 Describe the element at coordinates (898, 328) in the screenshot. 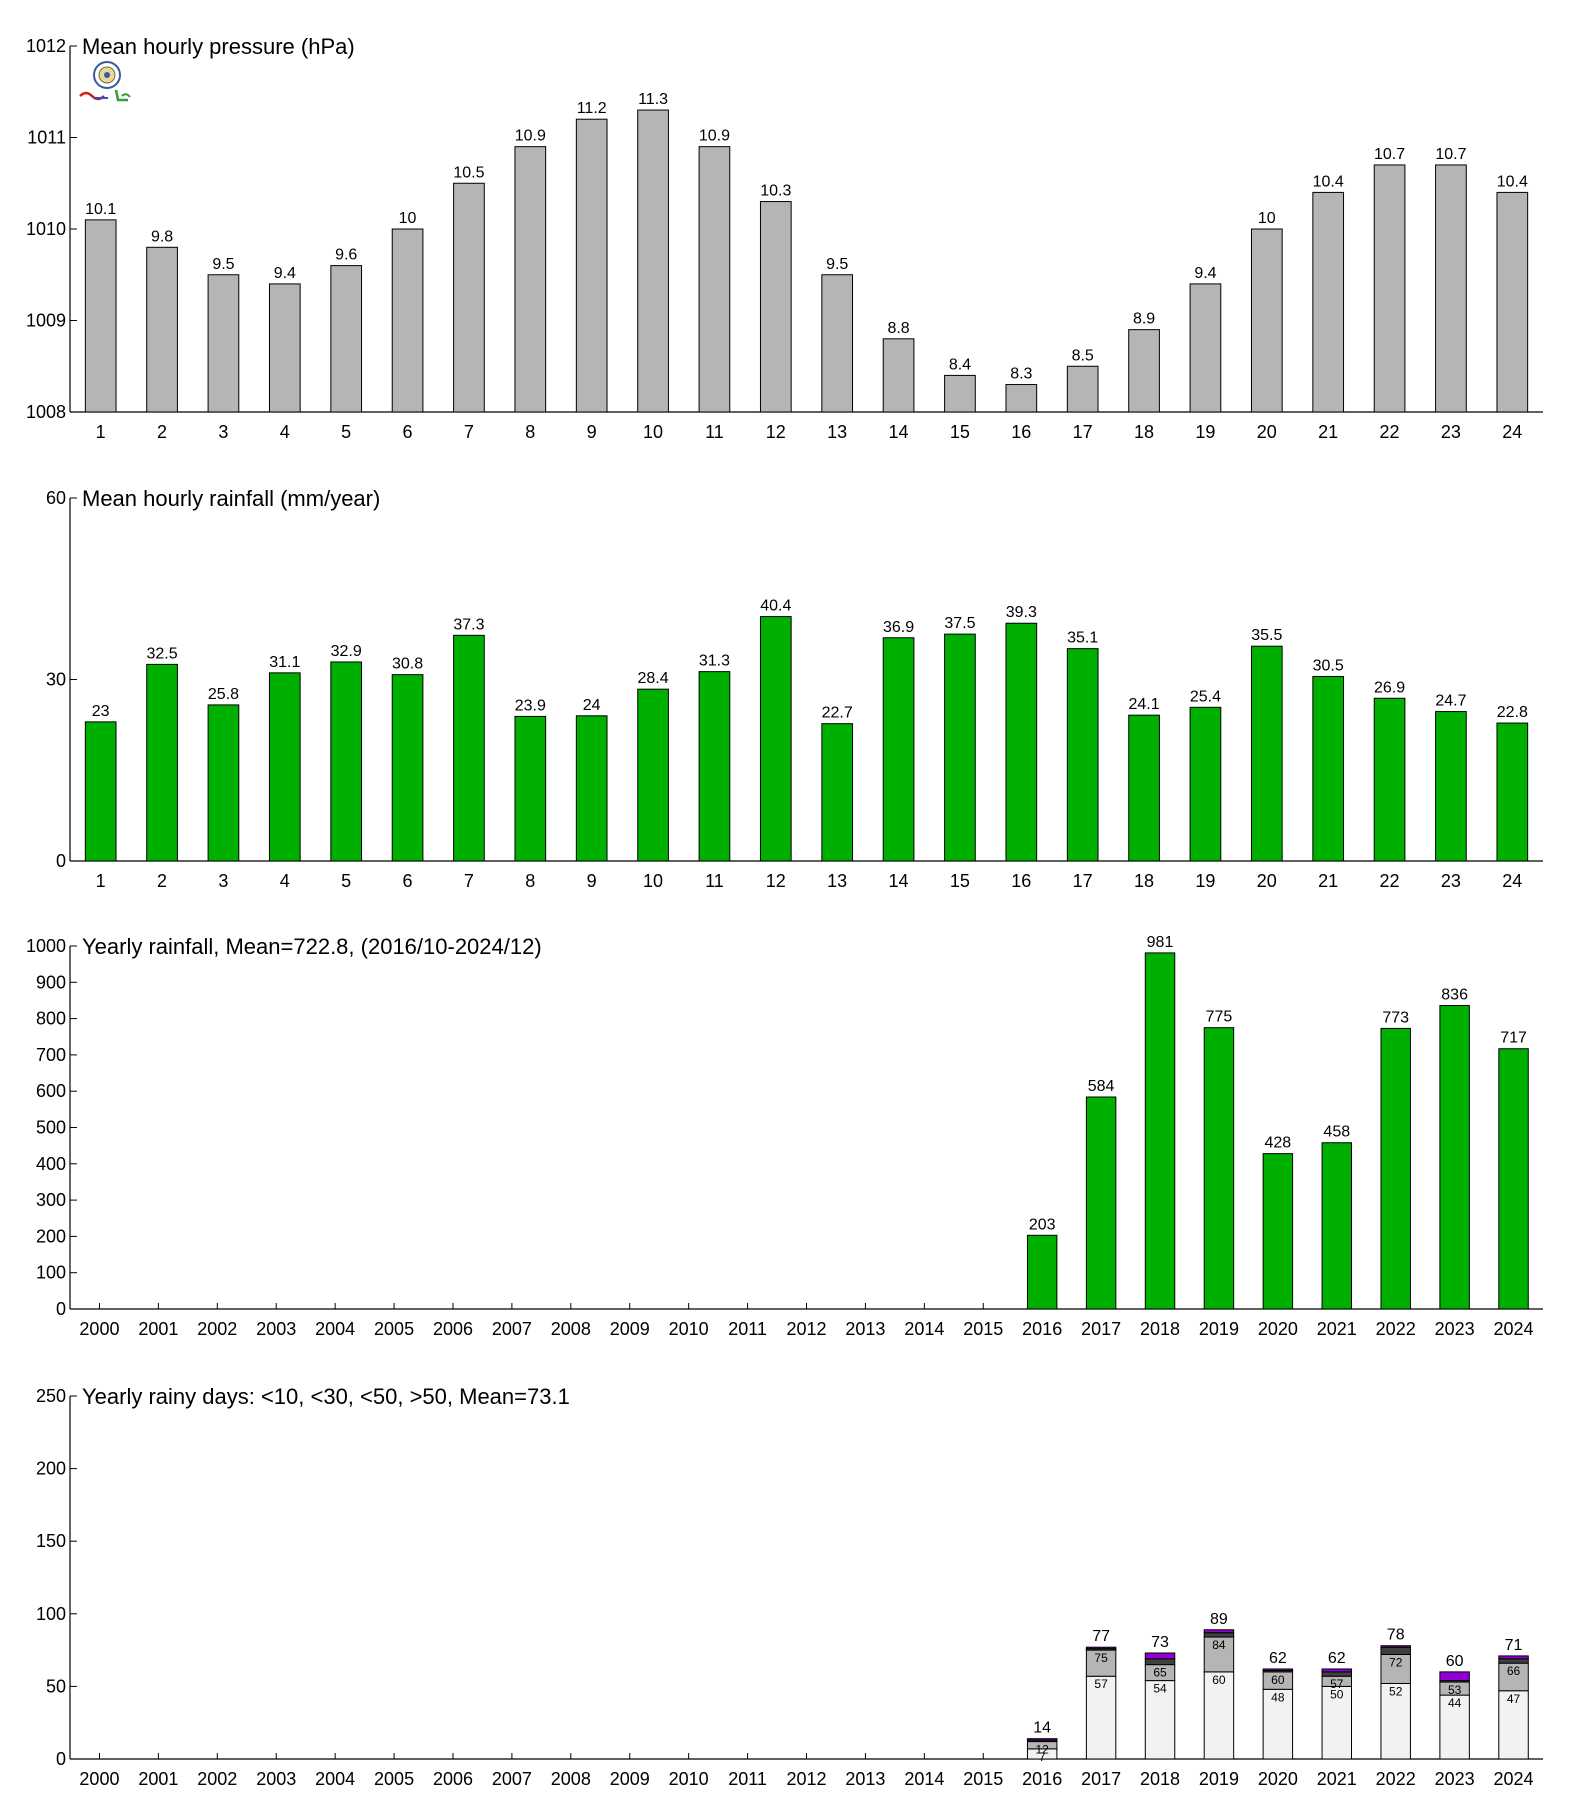

I see `data-label: 8.8` at that location.